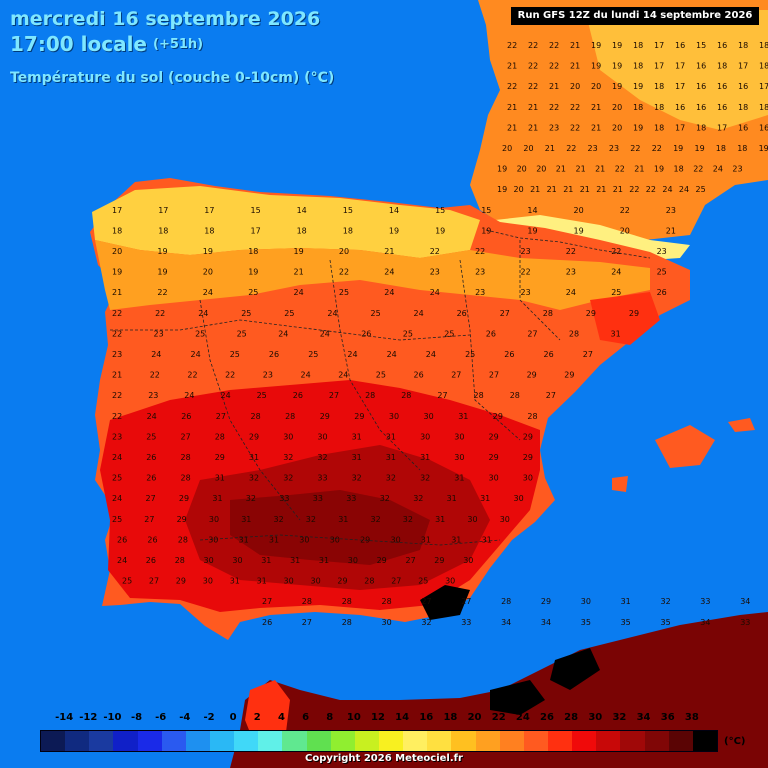  Describe the element at coordinates (445, 602) in the screenshot. I see `almeria-black-patch` at that location.